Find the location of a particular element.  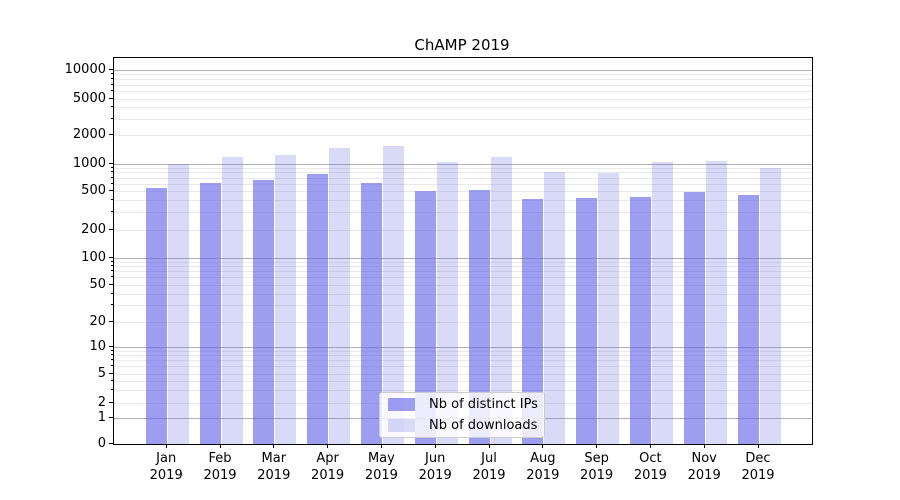

x-tick-label: Nov 2019 is located at coordinates (704, 467).